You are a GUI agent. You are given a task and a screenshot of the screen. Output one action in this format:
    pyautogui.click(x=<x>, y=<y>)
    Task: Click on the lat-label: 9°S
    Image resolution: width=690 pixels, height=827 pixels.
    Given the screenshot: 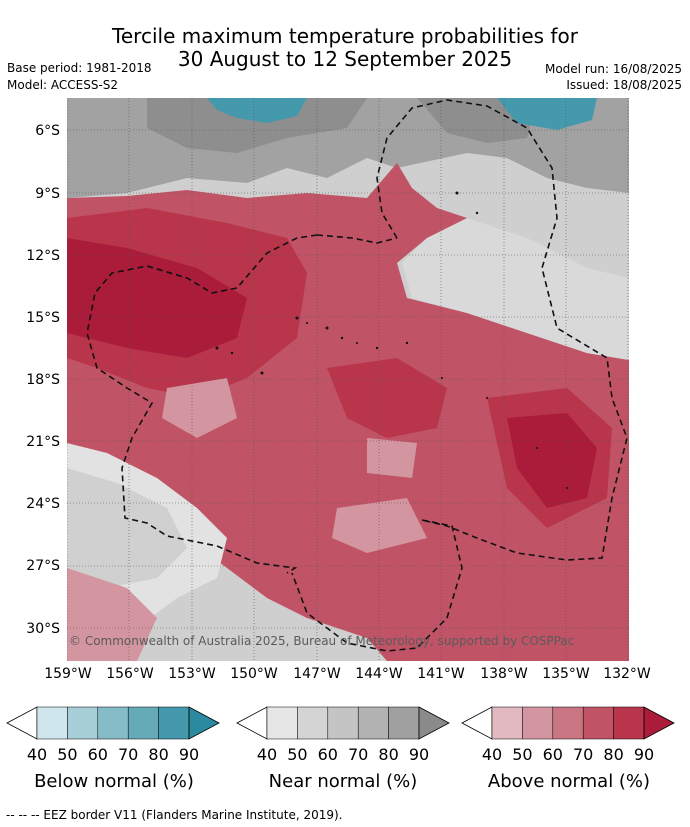 What is the action you would take?
    pyautogui.click(x=47, y=194)
    